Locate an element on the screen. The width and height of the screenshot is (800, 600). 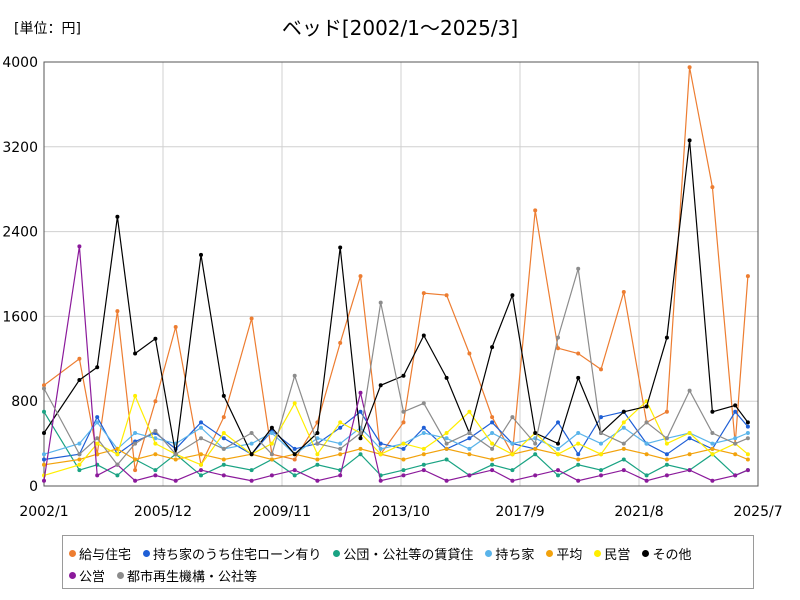
y-tick-label: 3200 is located at coordinates (20, 148).